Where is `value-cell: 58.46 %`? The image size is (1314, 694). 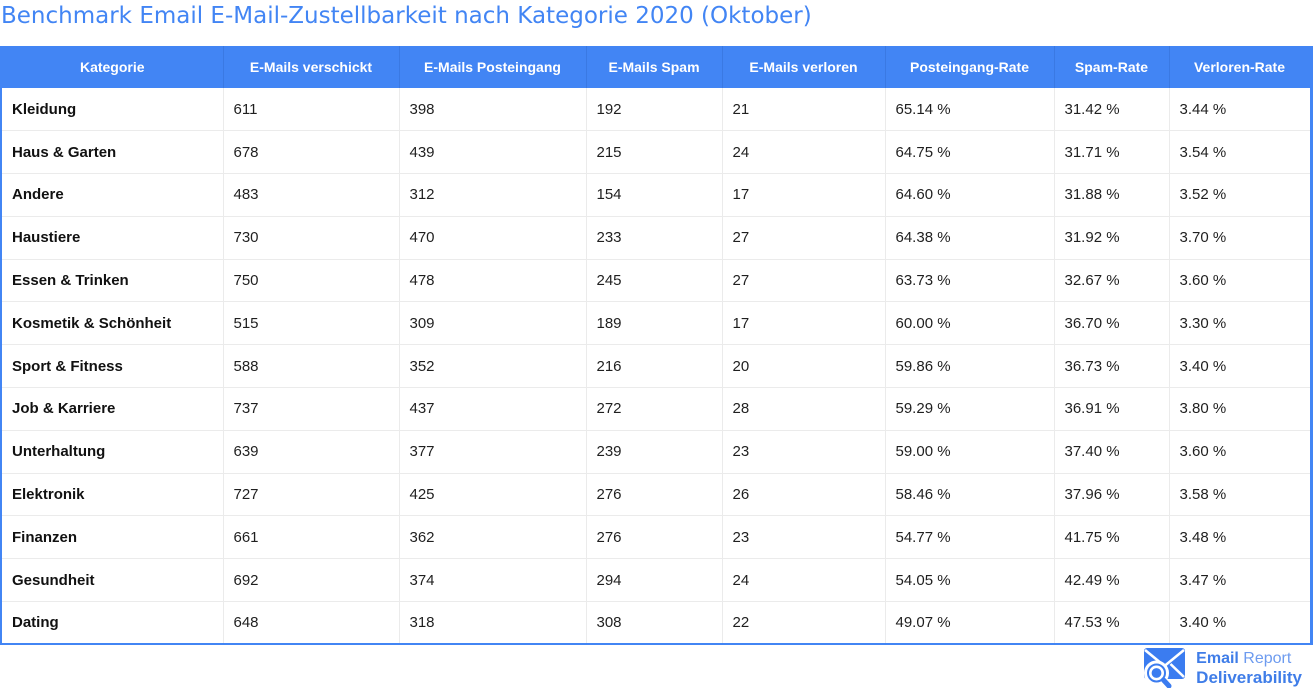
value-cell: 58.46 % is located at coordinates (970, 495).